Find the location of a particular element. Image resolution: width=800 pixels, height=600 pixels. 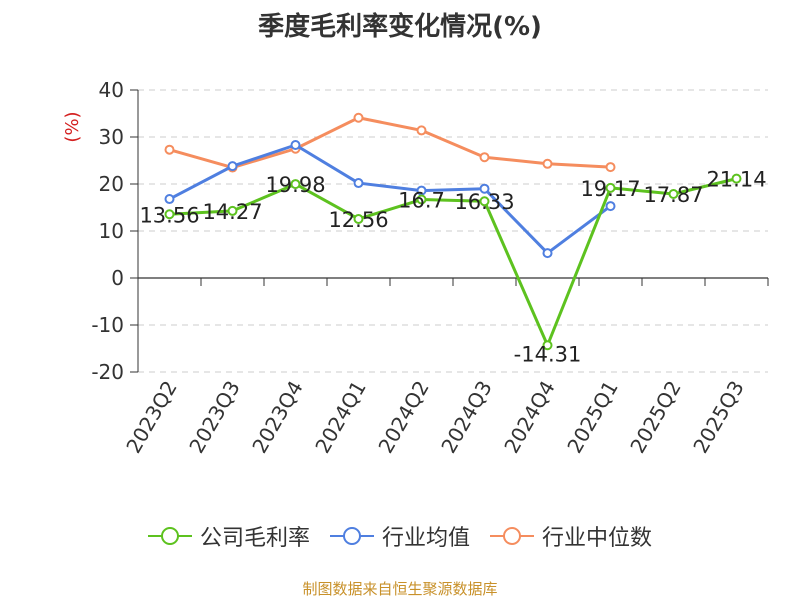

y-tick-label: -20 is located at coordinates (107, 372).